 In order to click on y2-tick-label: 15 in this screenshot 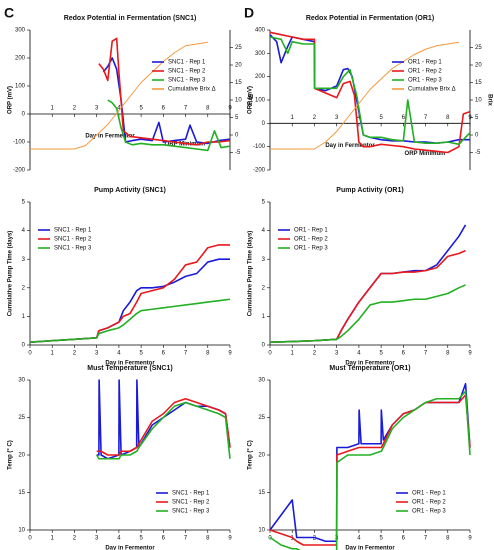, I will do `click(478, 83)`.